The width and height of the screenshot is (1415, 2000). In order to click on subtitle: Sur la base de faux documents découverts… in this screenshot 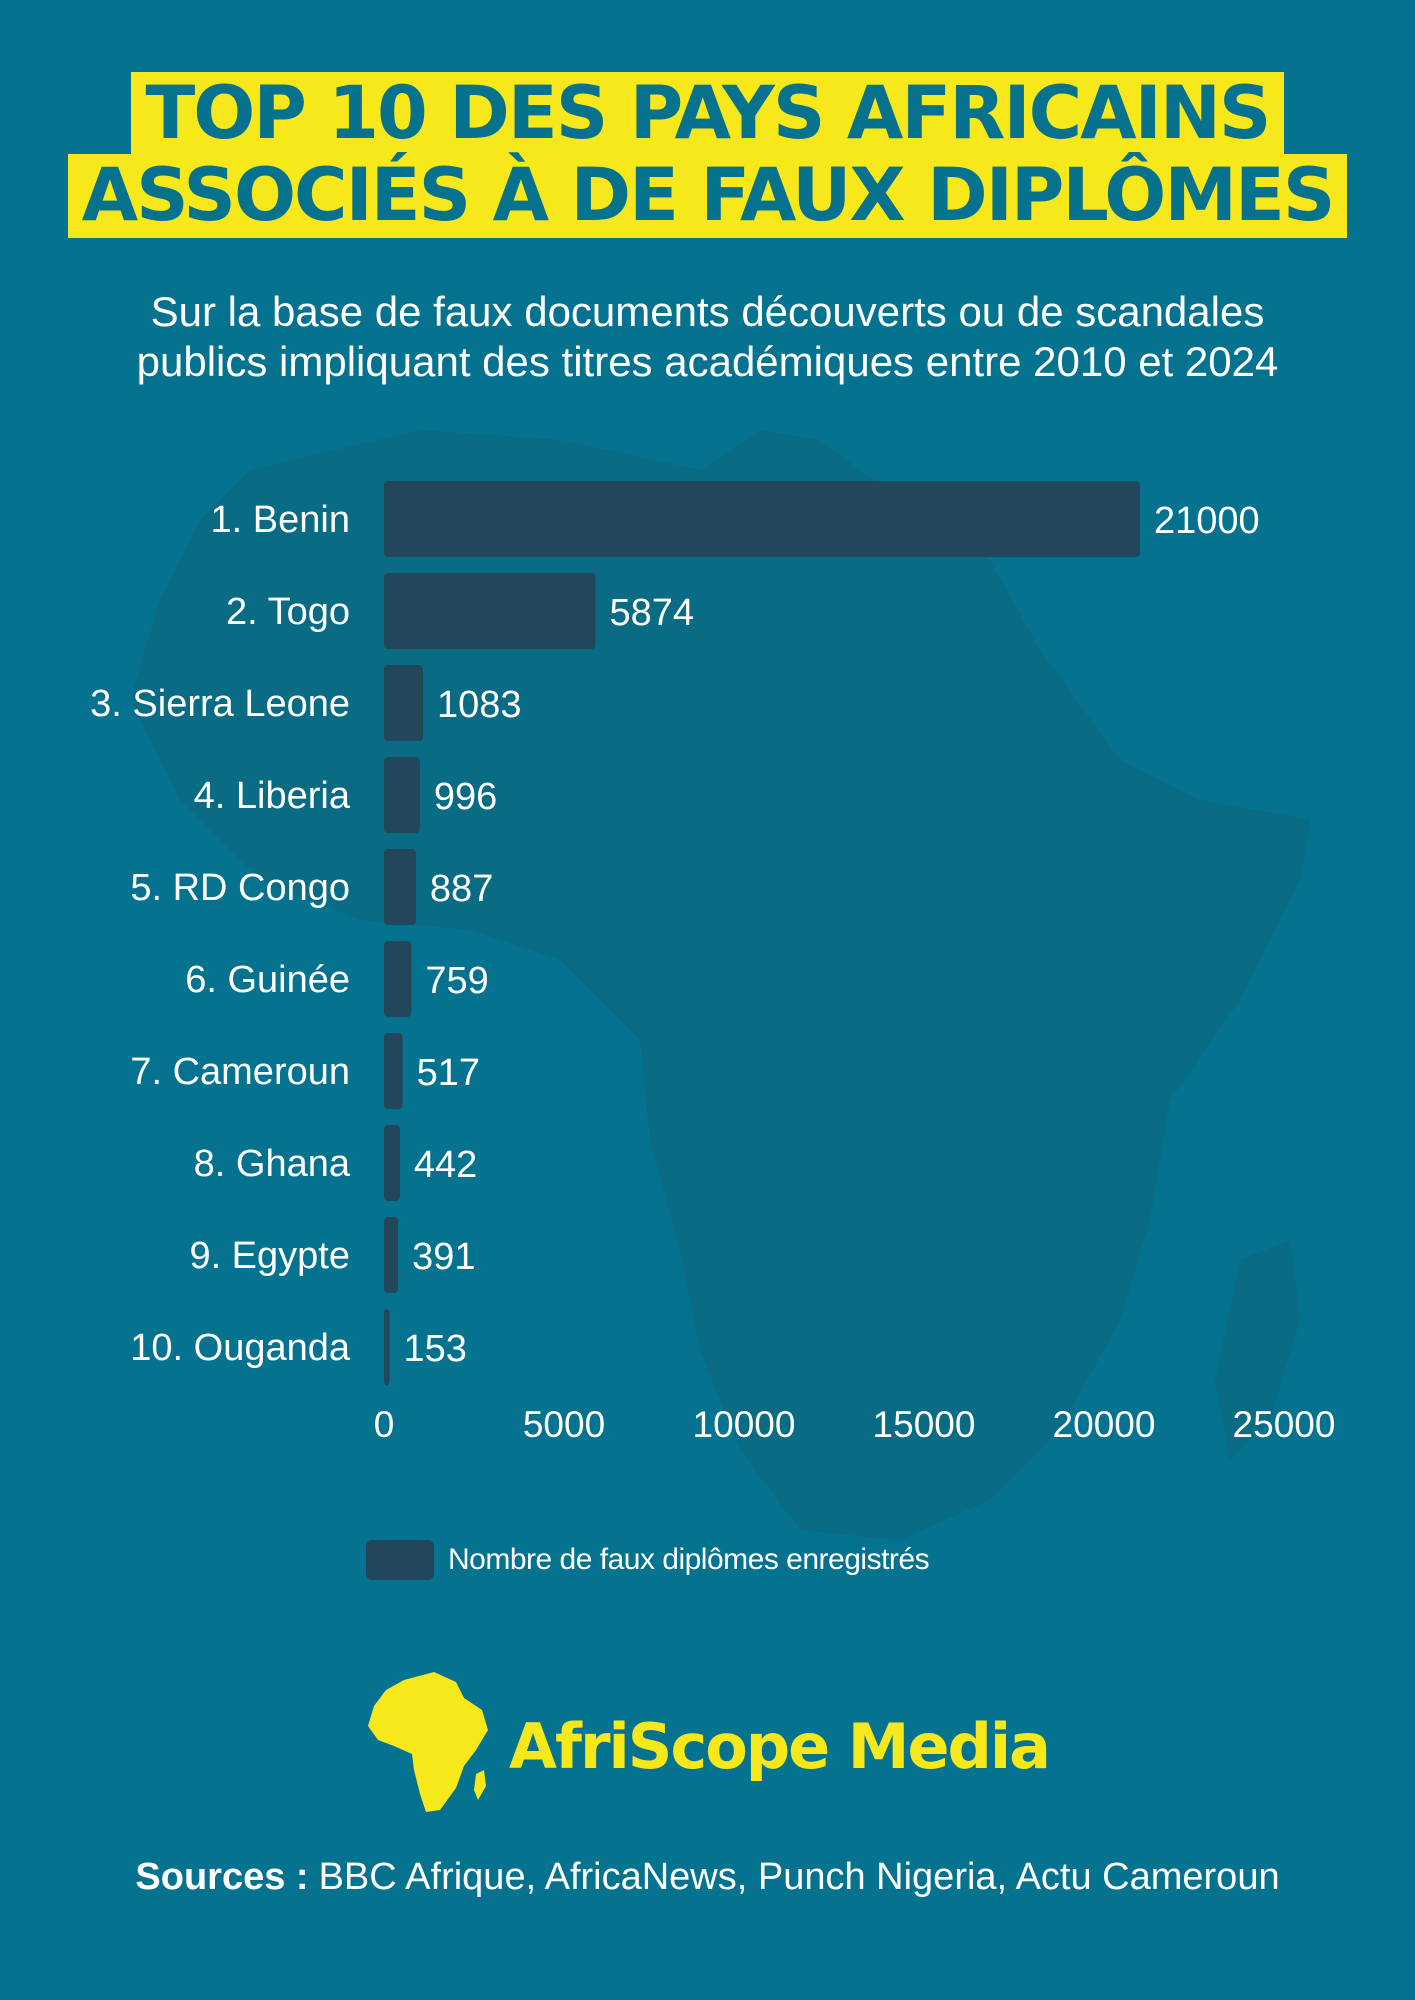, I will do `click(707, 337)`.